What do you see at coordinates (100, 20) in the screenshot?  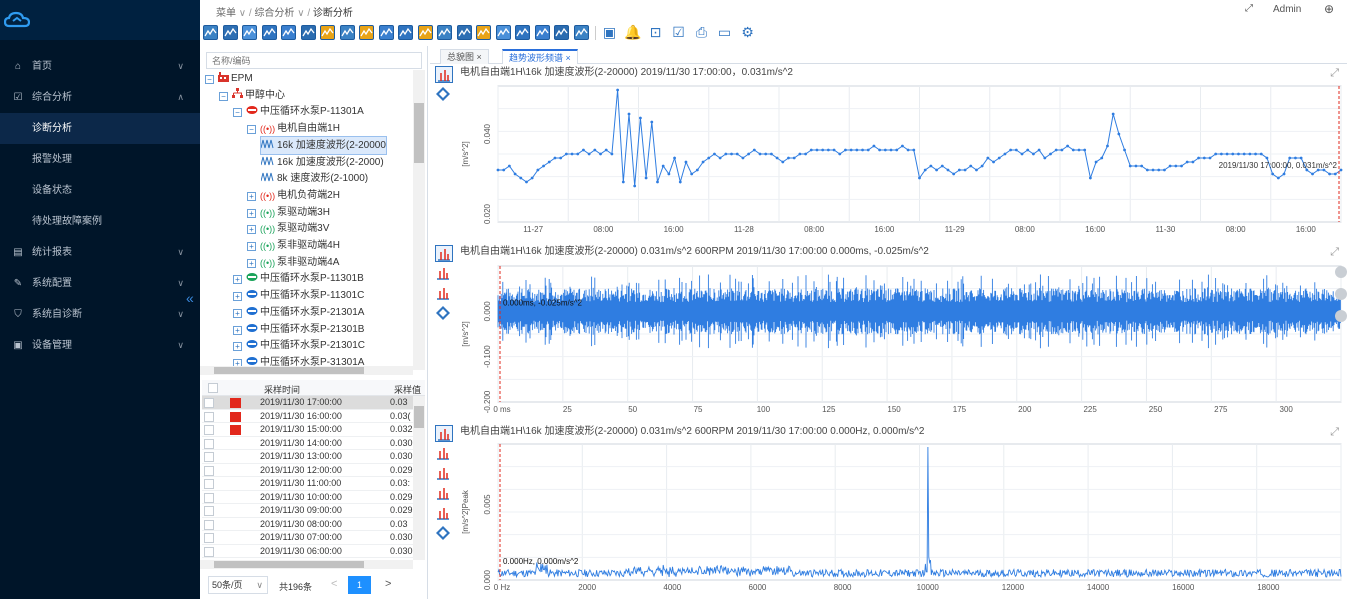 I see `logo` at bounding box center [100, 20].